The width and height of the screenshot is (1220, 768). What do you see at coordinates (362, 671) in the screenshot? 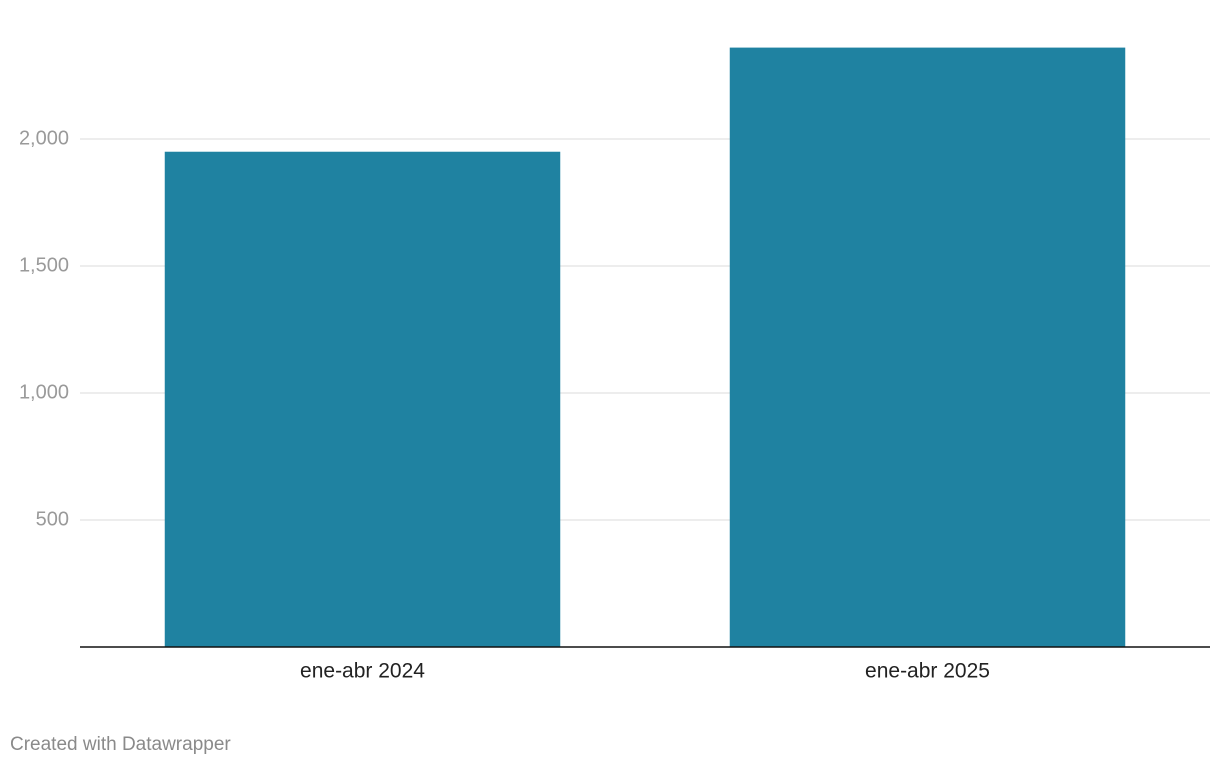
I see `x-tick-label: ene-abr 2024` at bounding box center [362, 671].